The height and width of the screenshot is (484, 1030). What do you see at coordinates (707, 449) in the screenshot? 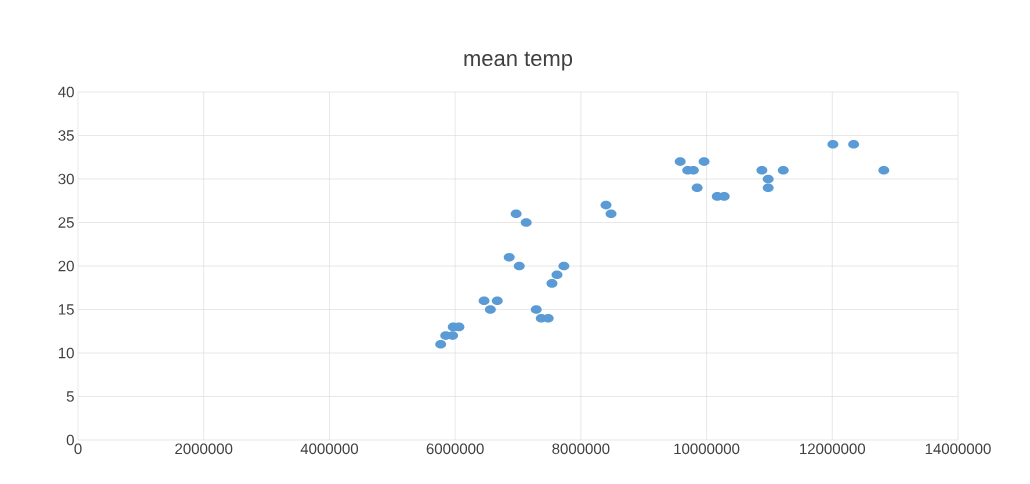
I see `x-tick-label: 10000000` at bounding box center [707, 449].